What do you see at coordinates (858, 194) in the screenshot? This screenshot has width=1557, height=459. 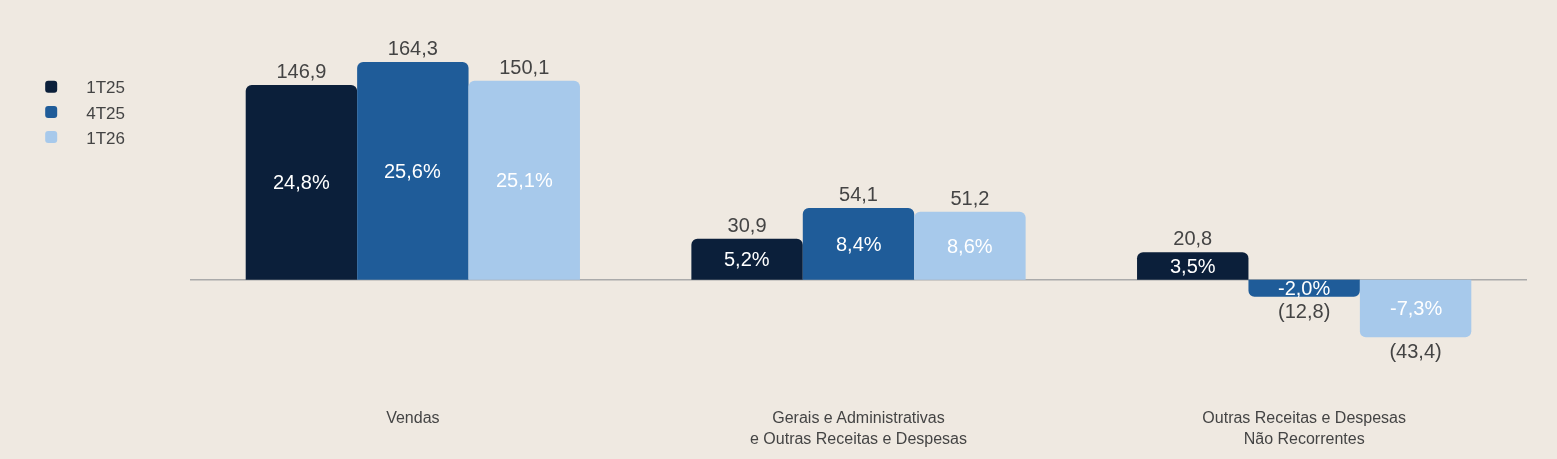 I see `data-label: 54,1` at bounding box center [858, 194].